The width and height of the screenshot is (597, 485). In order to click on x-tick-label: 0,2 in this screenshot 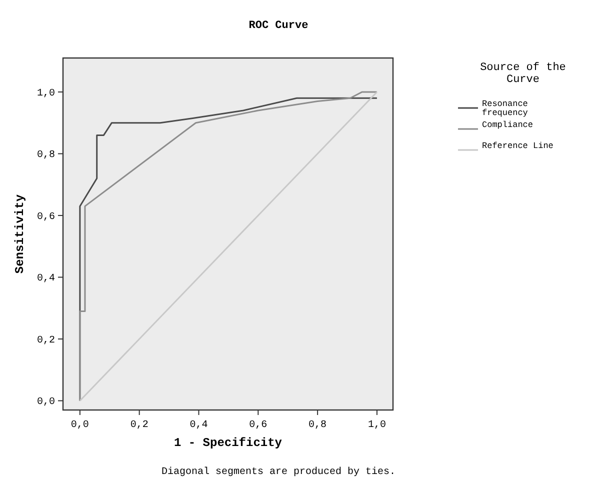, I will do `click(139, 425)`.